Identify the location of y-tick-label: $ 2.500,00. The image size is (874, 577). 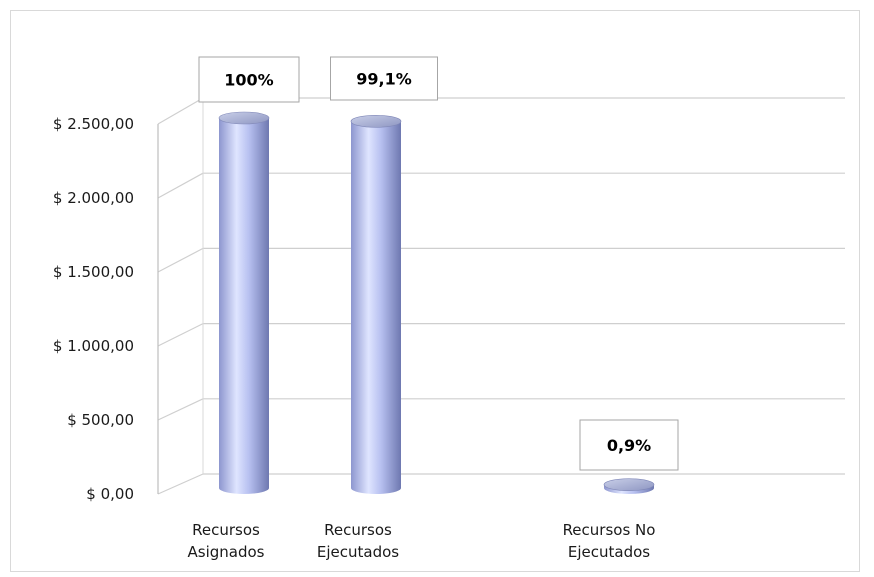
(93, 124).